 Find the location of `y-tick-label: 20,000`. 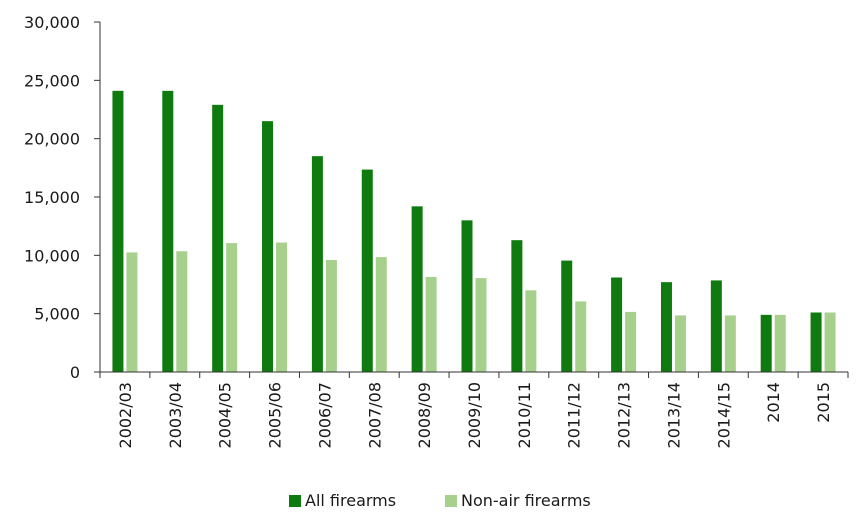

y-tick-label: 20,000 is located at coordinates (52, 139).